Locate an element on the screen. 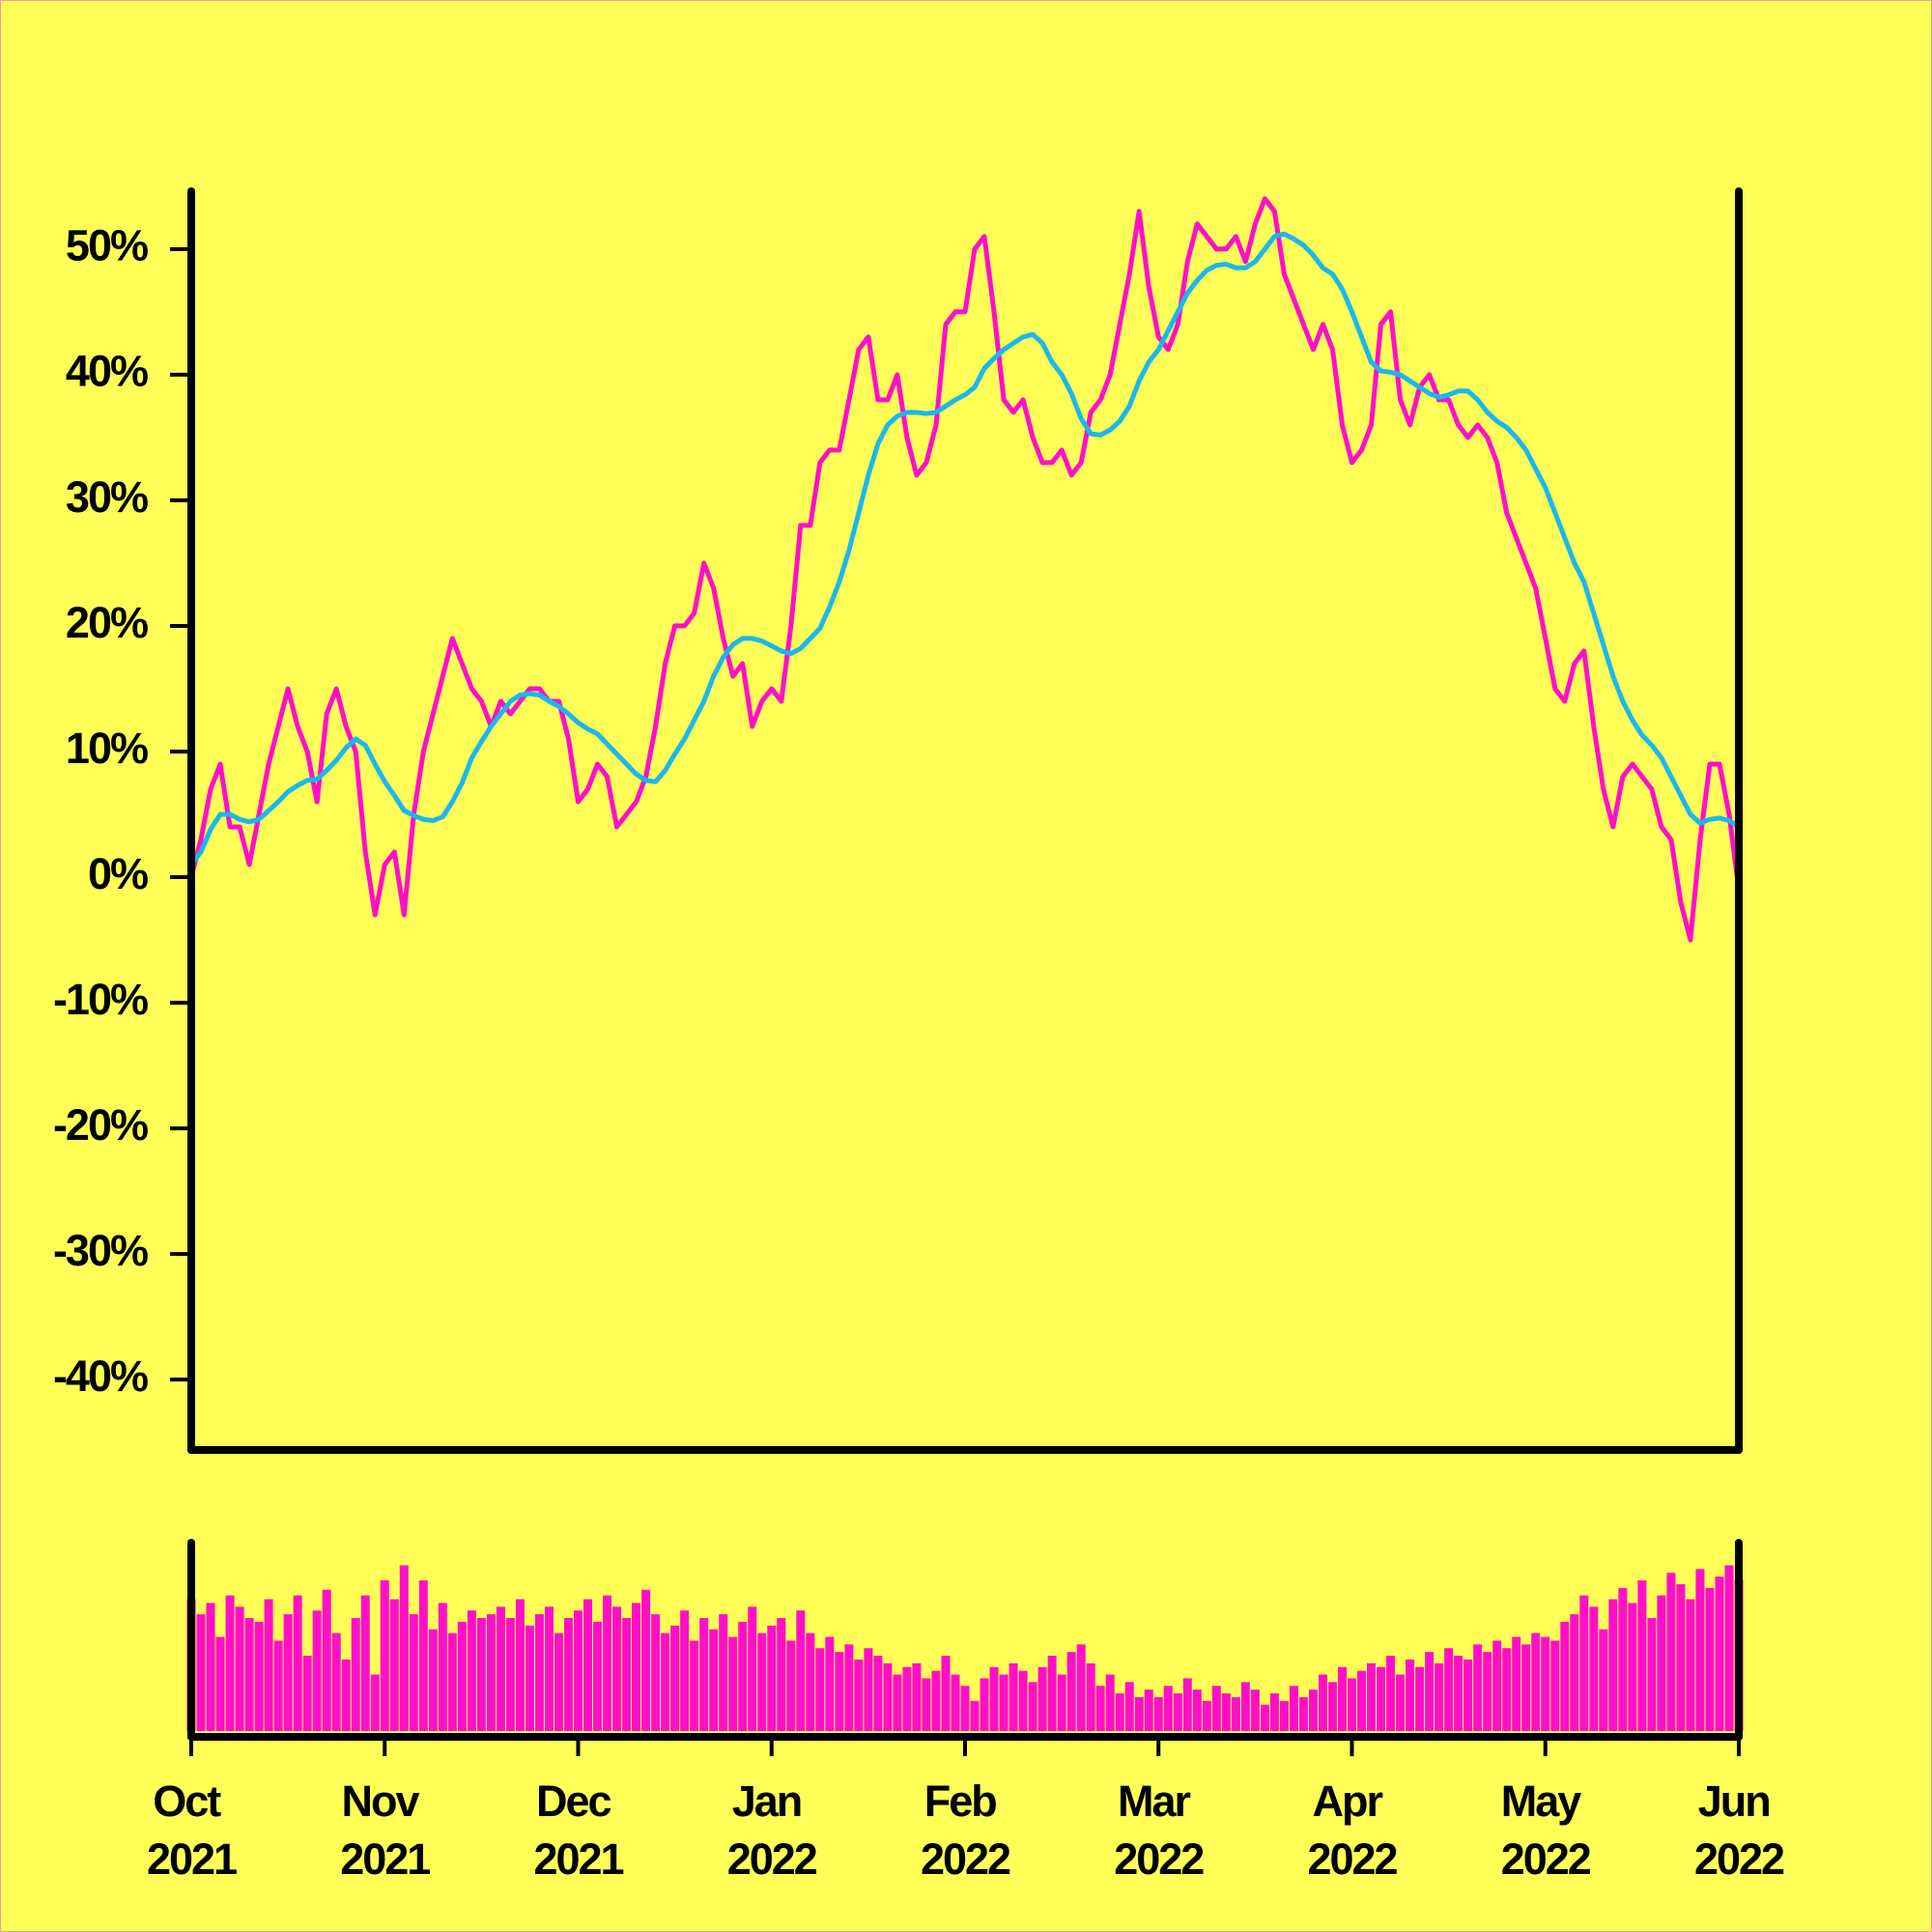  x-tick-label: Jan 2022 is located at coordinates (772, 1830).